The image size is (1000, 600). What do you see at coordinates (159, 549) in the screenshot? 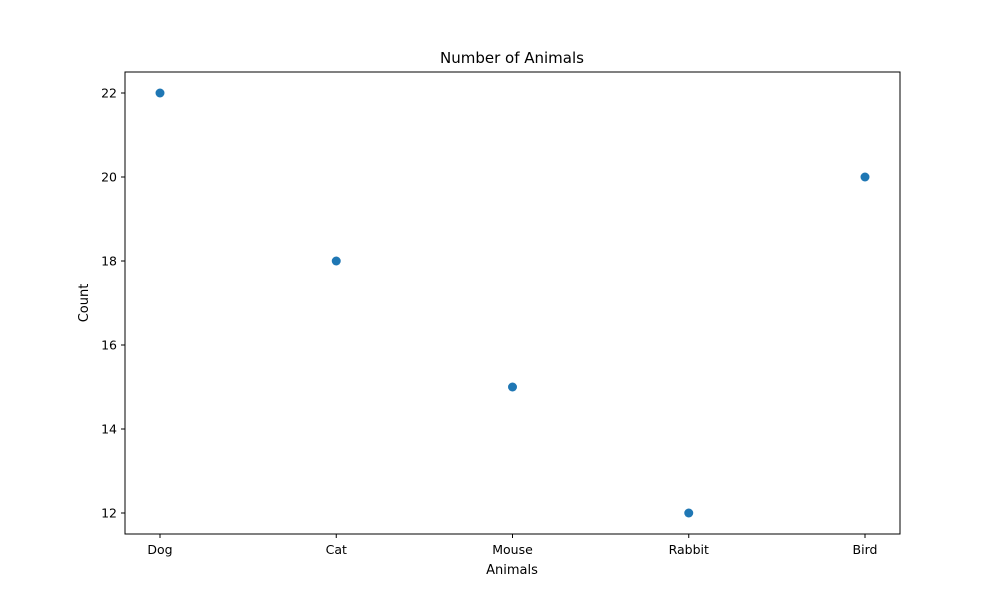
I see `x-tick-label: Dog` at bounding box center [159, 549].